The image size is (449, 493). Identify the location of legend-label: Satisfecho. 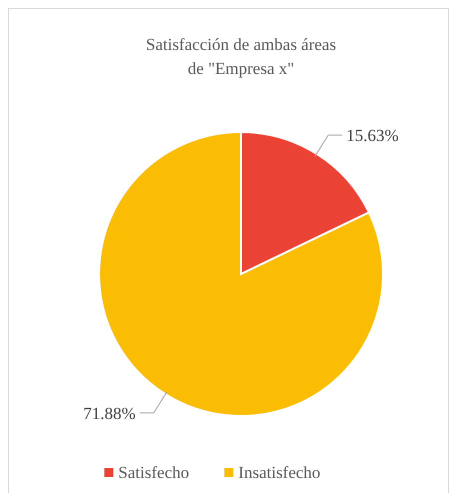
(154, 472).